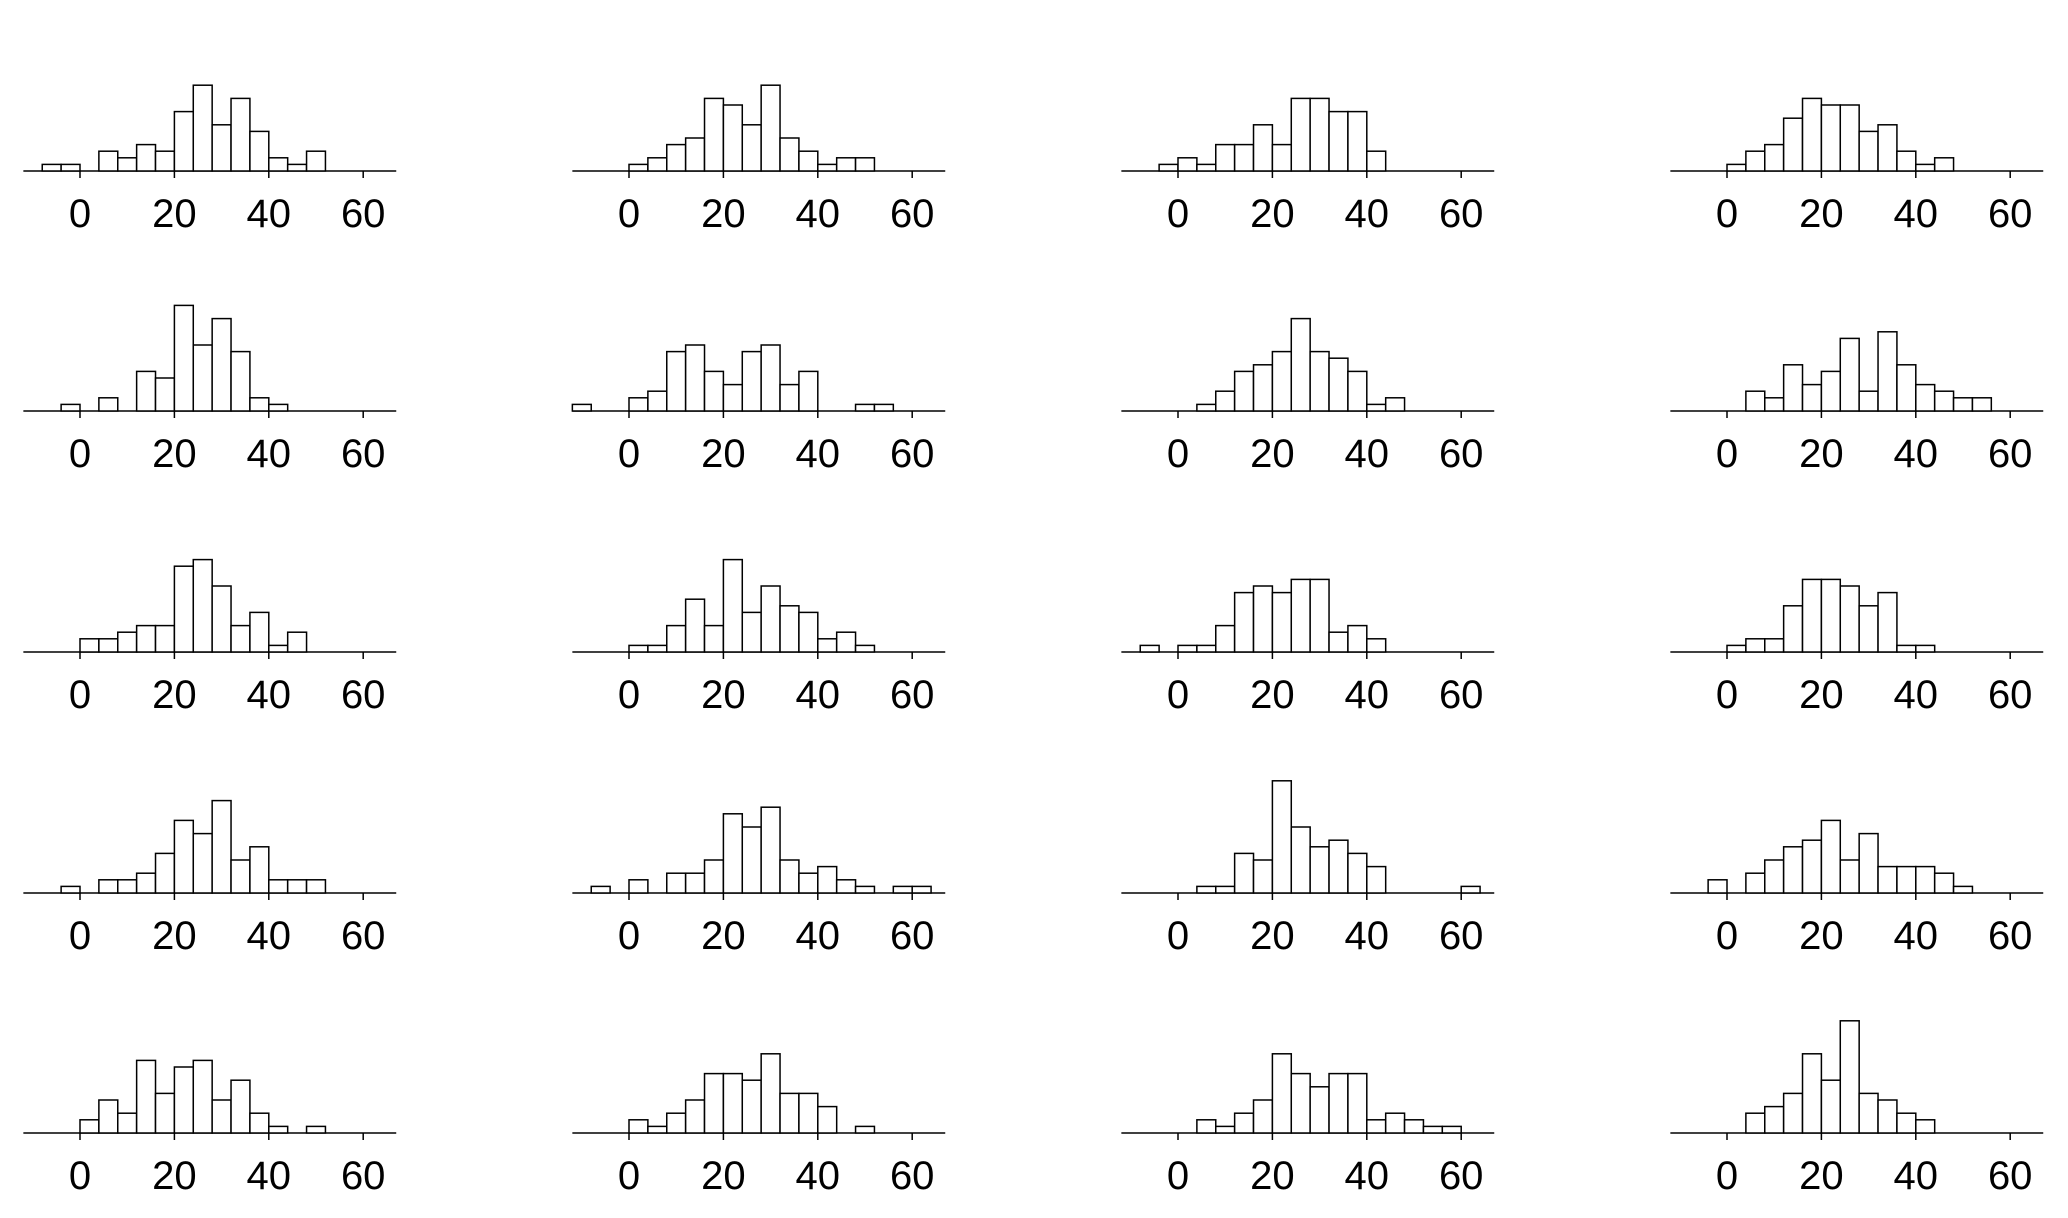  What do you see at coordinates (210, 1128) in the screenshot?
I see `histogram-panel-r5c1: 0 20 40 60` at bounding box center [210, 1128].